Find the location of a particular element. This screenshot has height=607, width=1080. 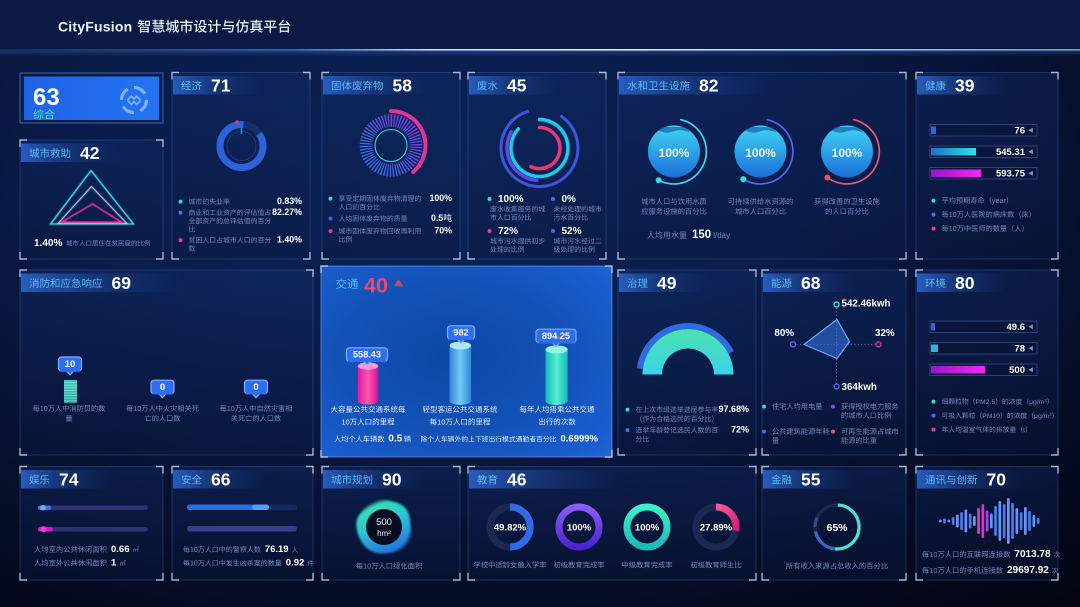

svg-text: 49 is located at coordinates (667, 283).